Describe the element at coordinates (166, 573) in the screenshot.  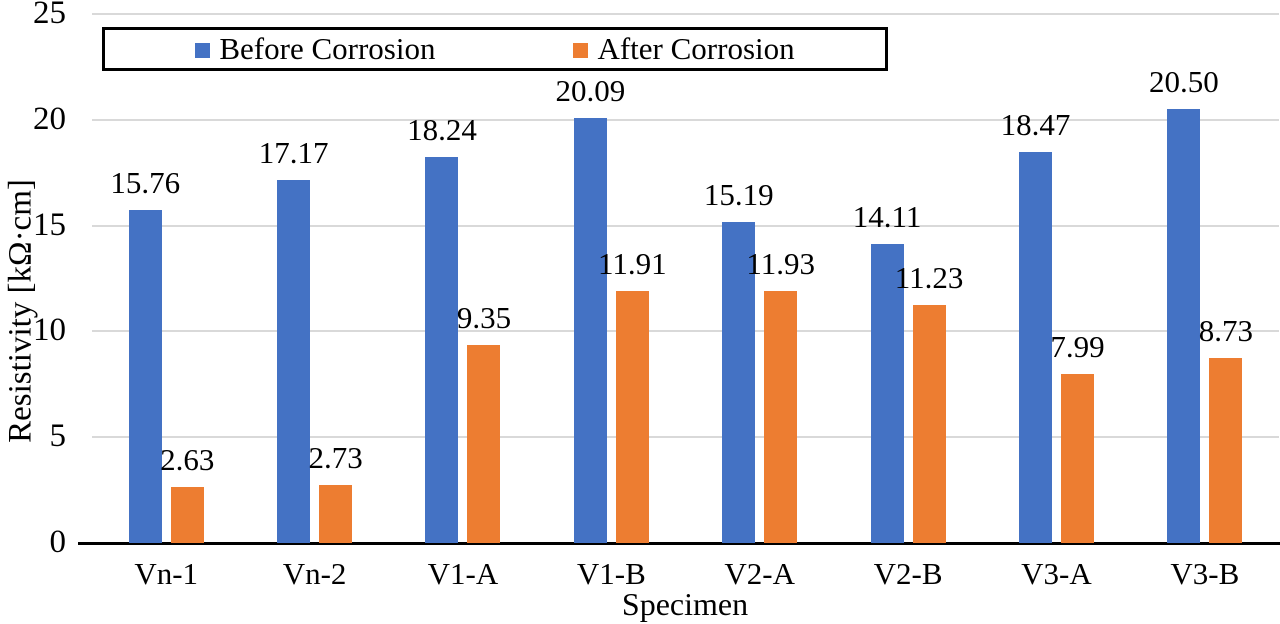
I see `x-tick-label-vn-1: Vn-1` at that location.